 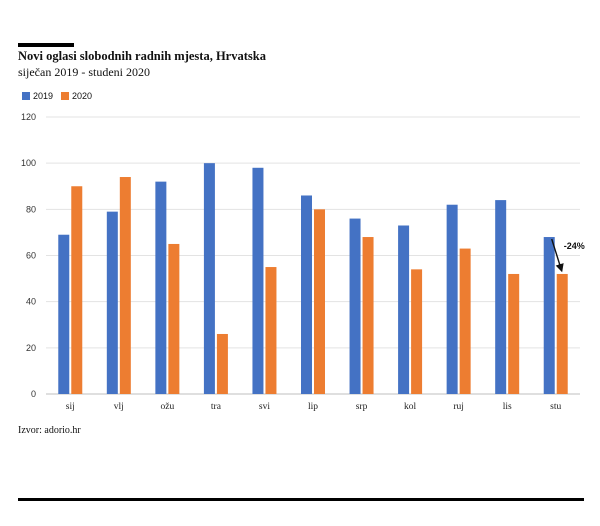 I want to click on bar-2020-svi, so click(x=271, y=330).